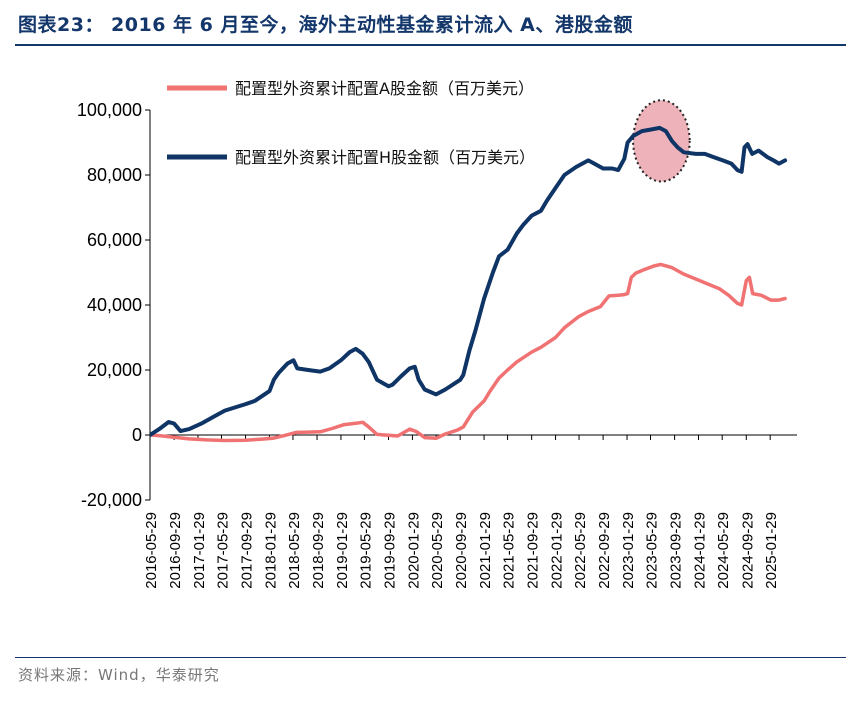  I want to click on x-tick-label: 2017-09-29, so click(247, 550).